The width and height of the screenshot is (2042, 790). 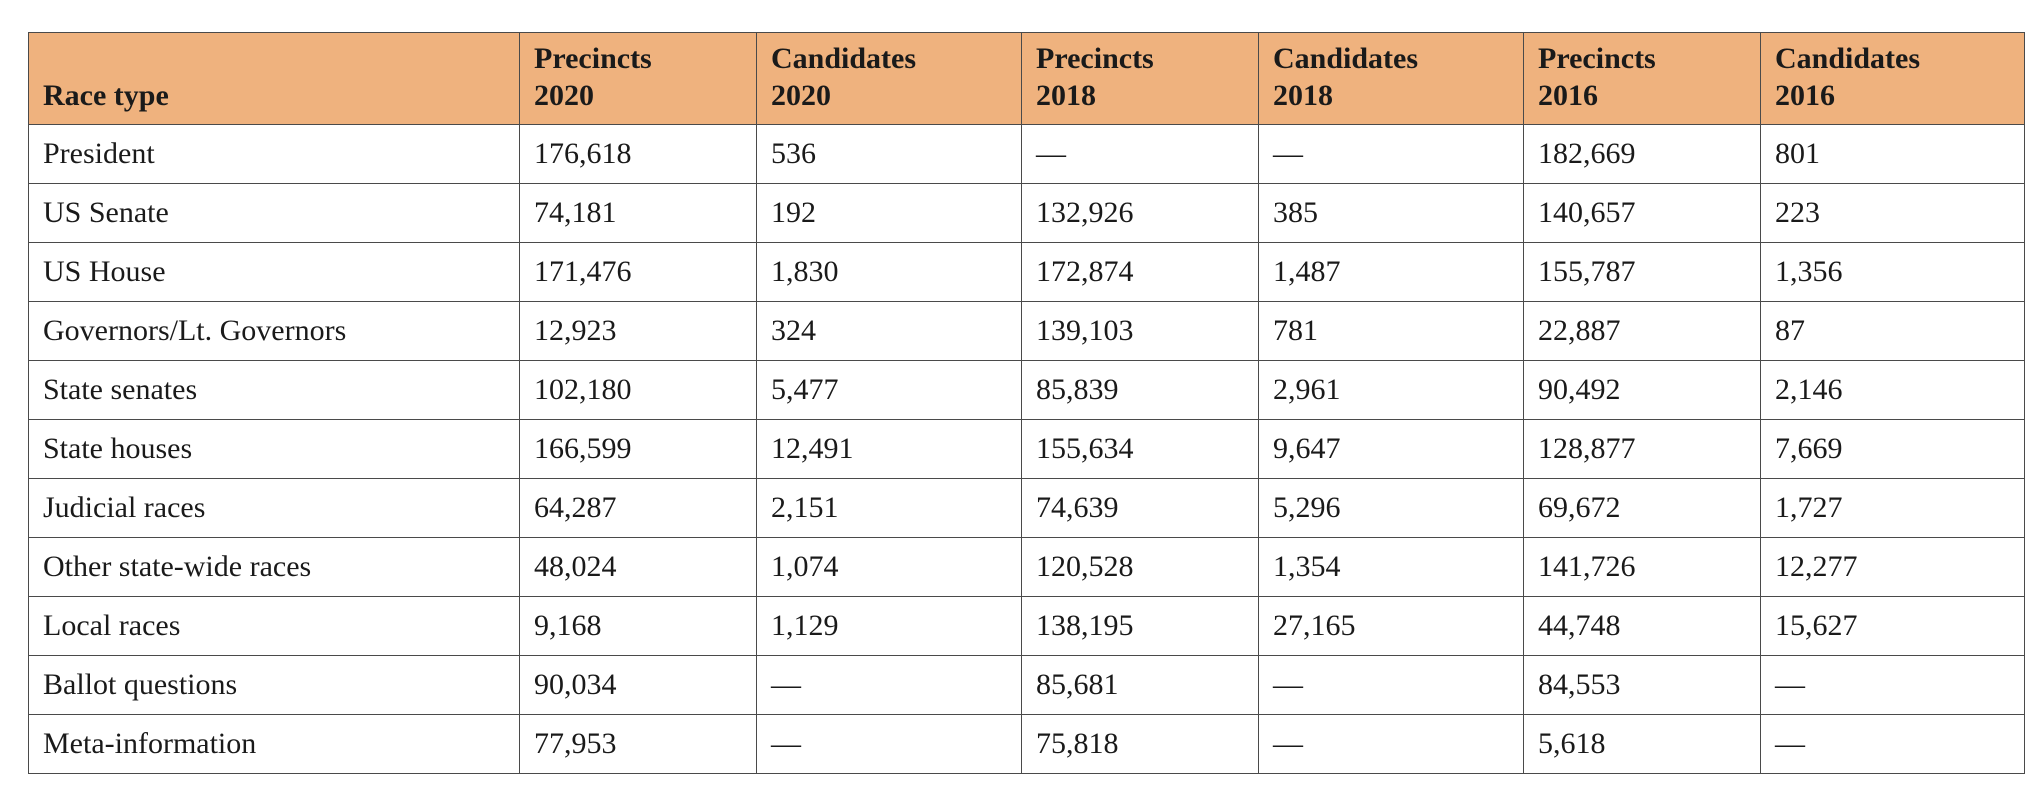 What do you see at coordinates (1642, 213) in the screenshot?
I see `cell-precincts-2016: 140,657` at bounding box center [1642, 213].